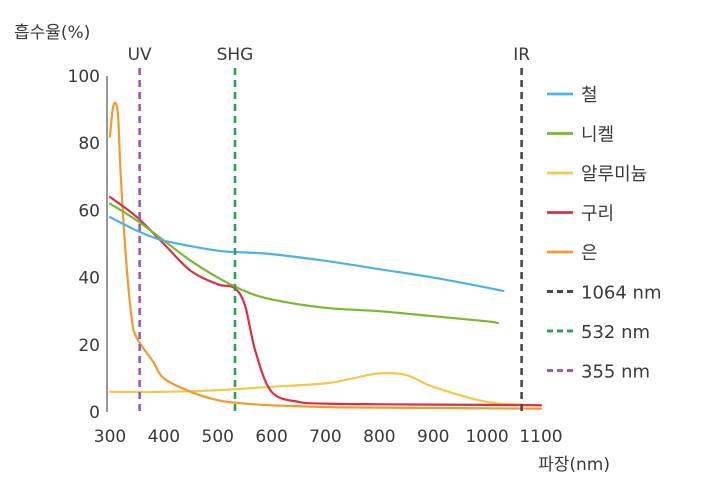 Image resolution: width=707 pixels, height=491 pixels. Describe the element at coordinates (615, 372) in the screenshot. I see `legend-label-ref-355: 355 nm` at that location.